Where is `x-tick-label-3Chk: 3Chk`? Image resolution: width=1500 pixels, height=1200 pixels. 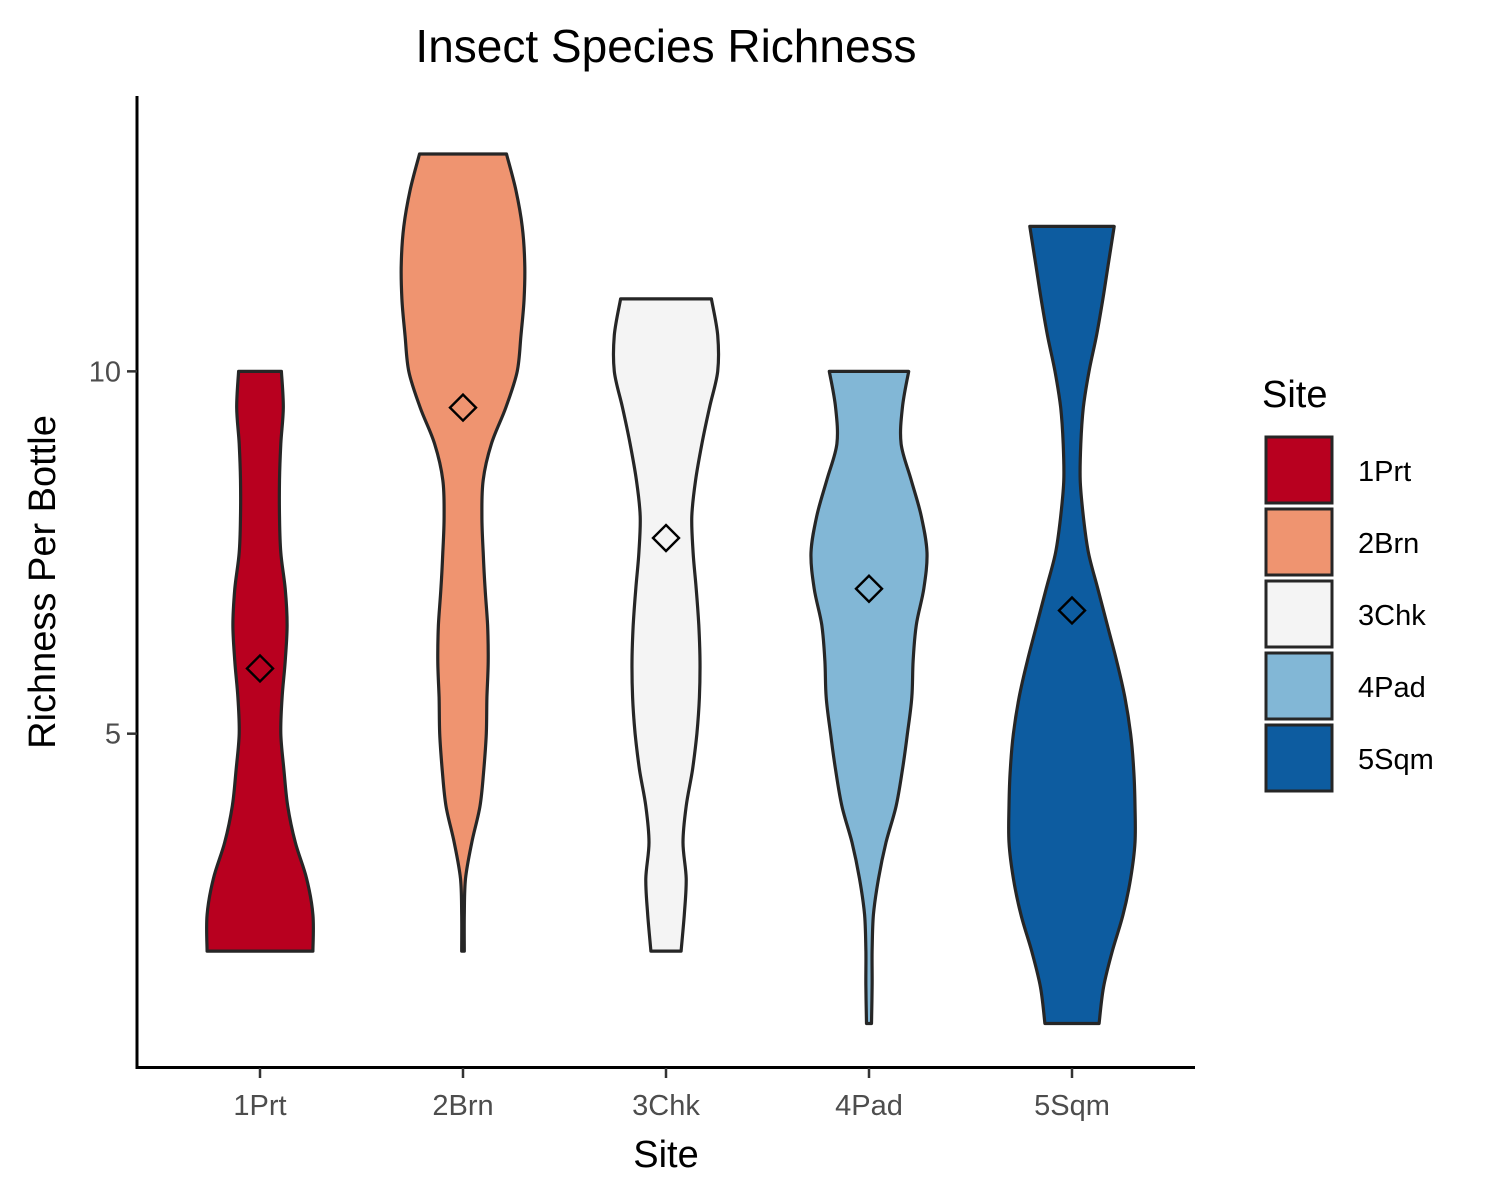
x-tick-label-3Chk: 3Chk is located at coordinates (666, 1106).